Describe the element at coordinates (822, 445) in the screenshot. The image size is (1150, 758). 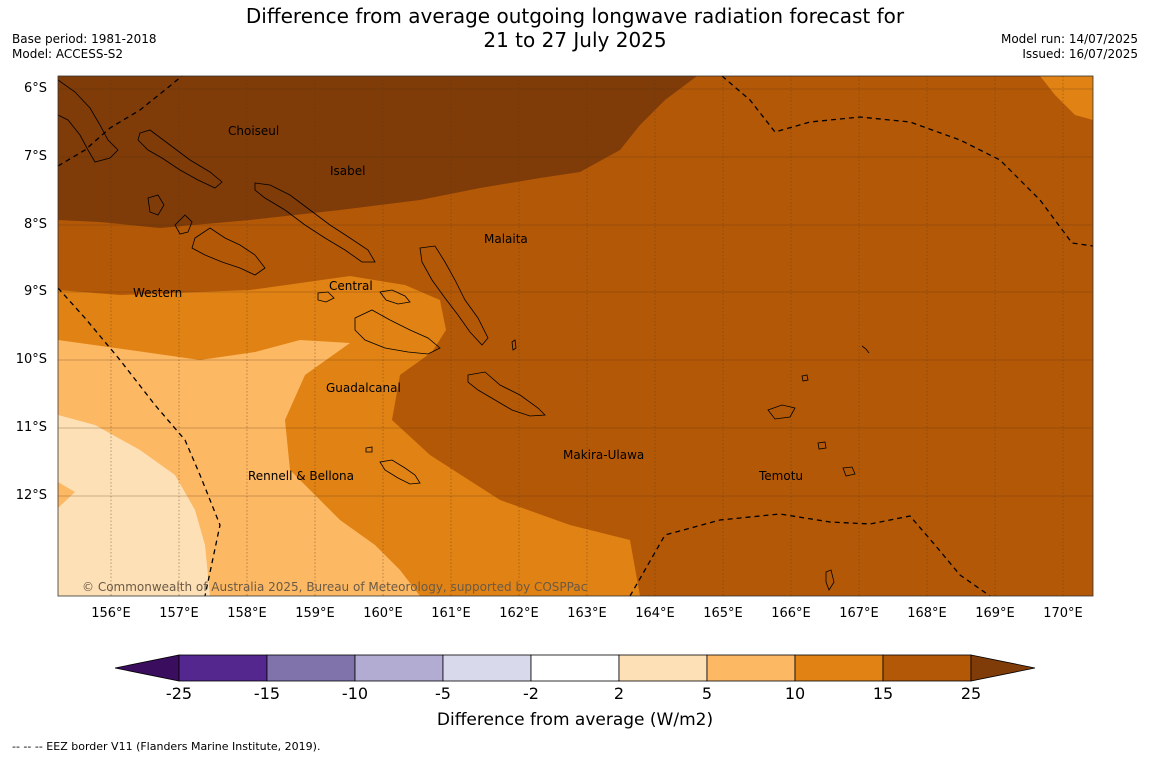
I see `island-utupua` at that location.